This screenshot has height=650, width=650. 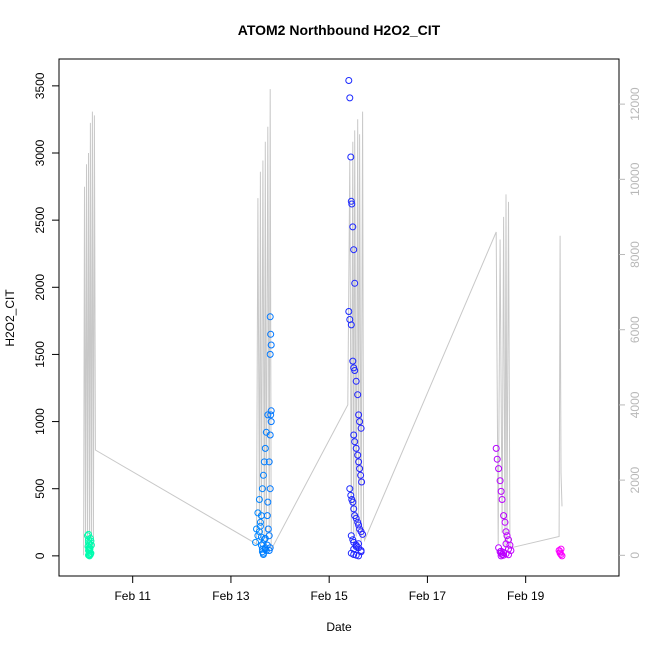 I want to click on x-axis: Feb 11 Feb 13 Feb 15 Feb 17 Feb 19, so click(x=329, y=589).